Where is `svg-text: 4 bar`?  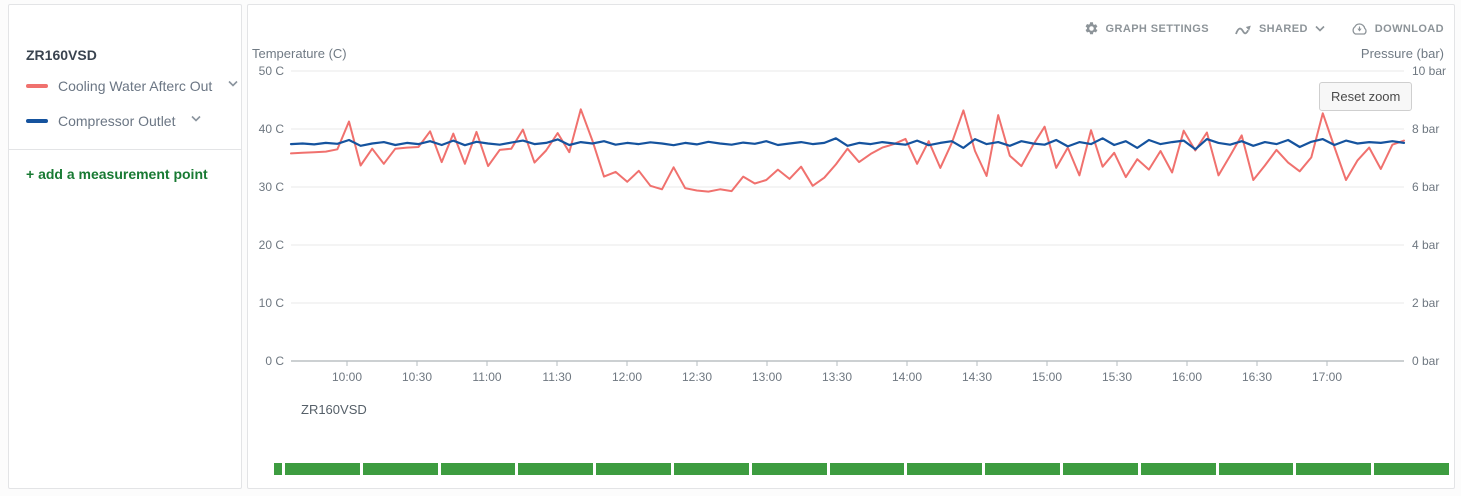
svg-text: 4 bar is located at coordinates (1425, 245).